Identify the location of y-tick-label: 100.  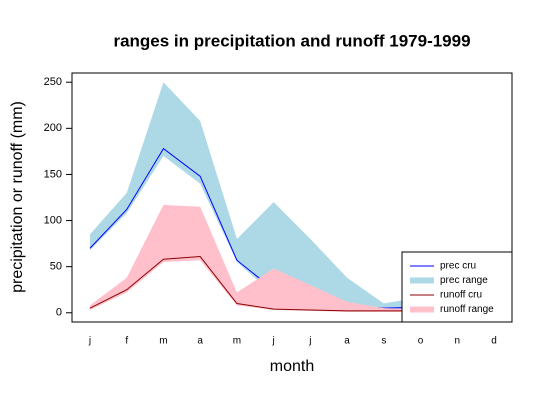
(53, 220).